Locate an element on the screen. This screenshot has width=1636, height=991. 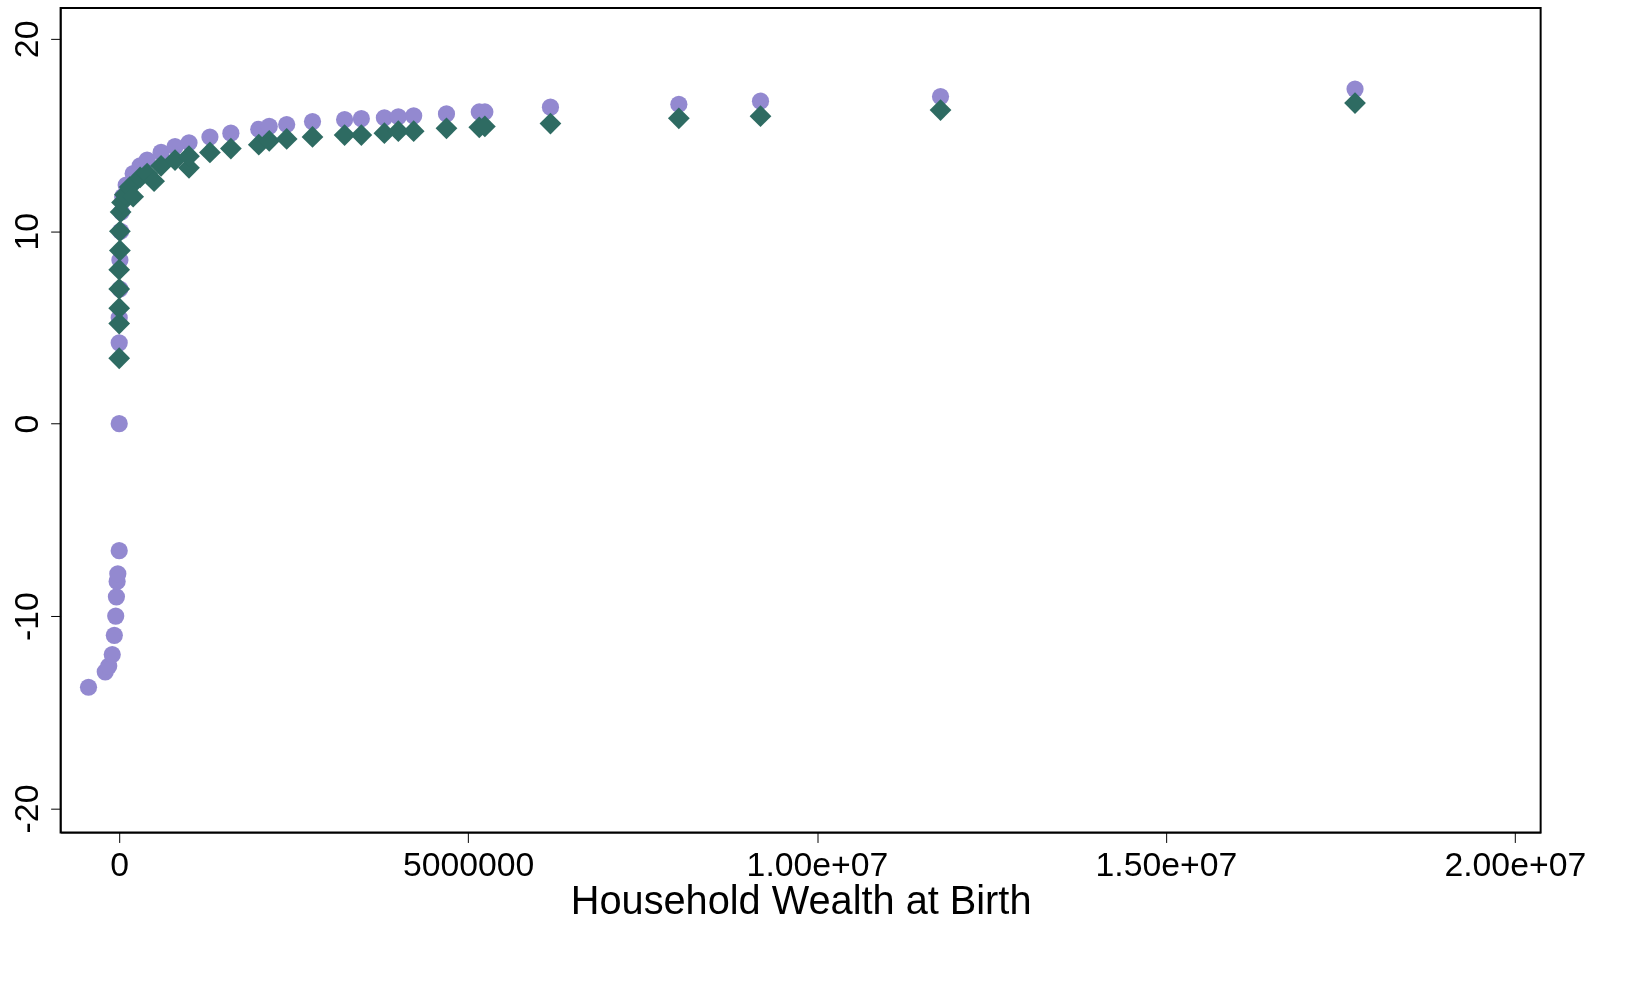
x-tick-label: 1.50e+07 is located at coordinates (1166, 863).